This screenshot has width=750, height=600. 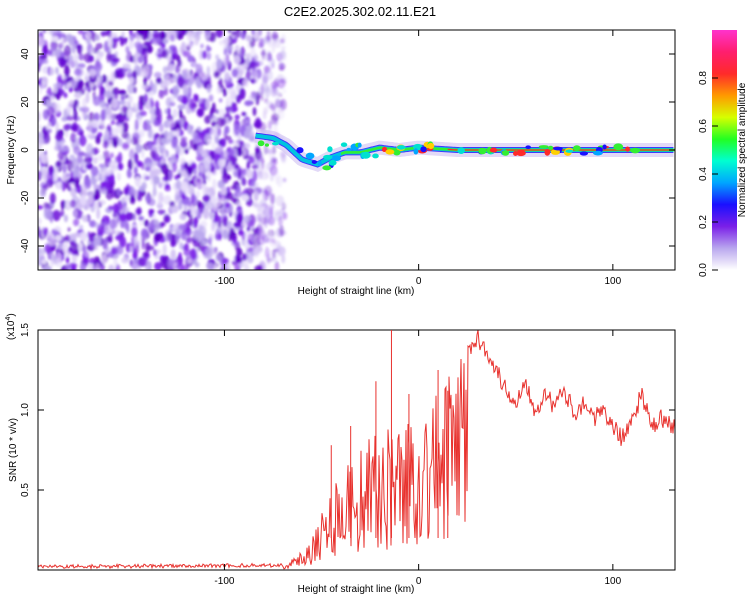 I want to click on colorbar-tick-label: 0.6, so click(x=703, y=126).